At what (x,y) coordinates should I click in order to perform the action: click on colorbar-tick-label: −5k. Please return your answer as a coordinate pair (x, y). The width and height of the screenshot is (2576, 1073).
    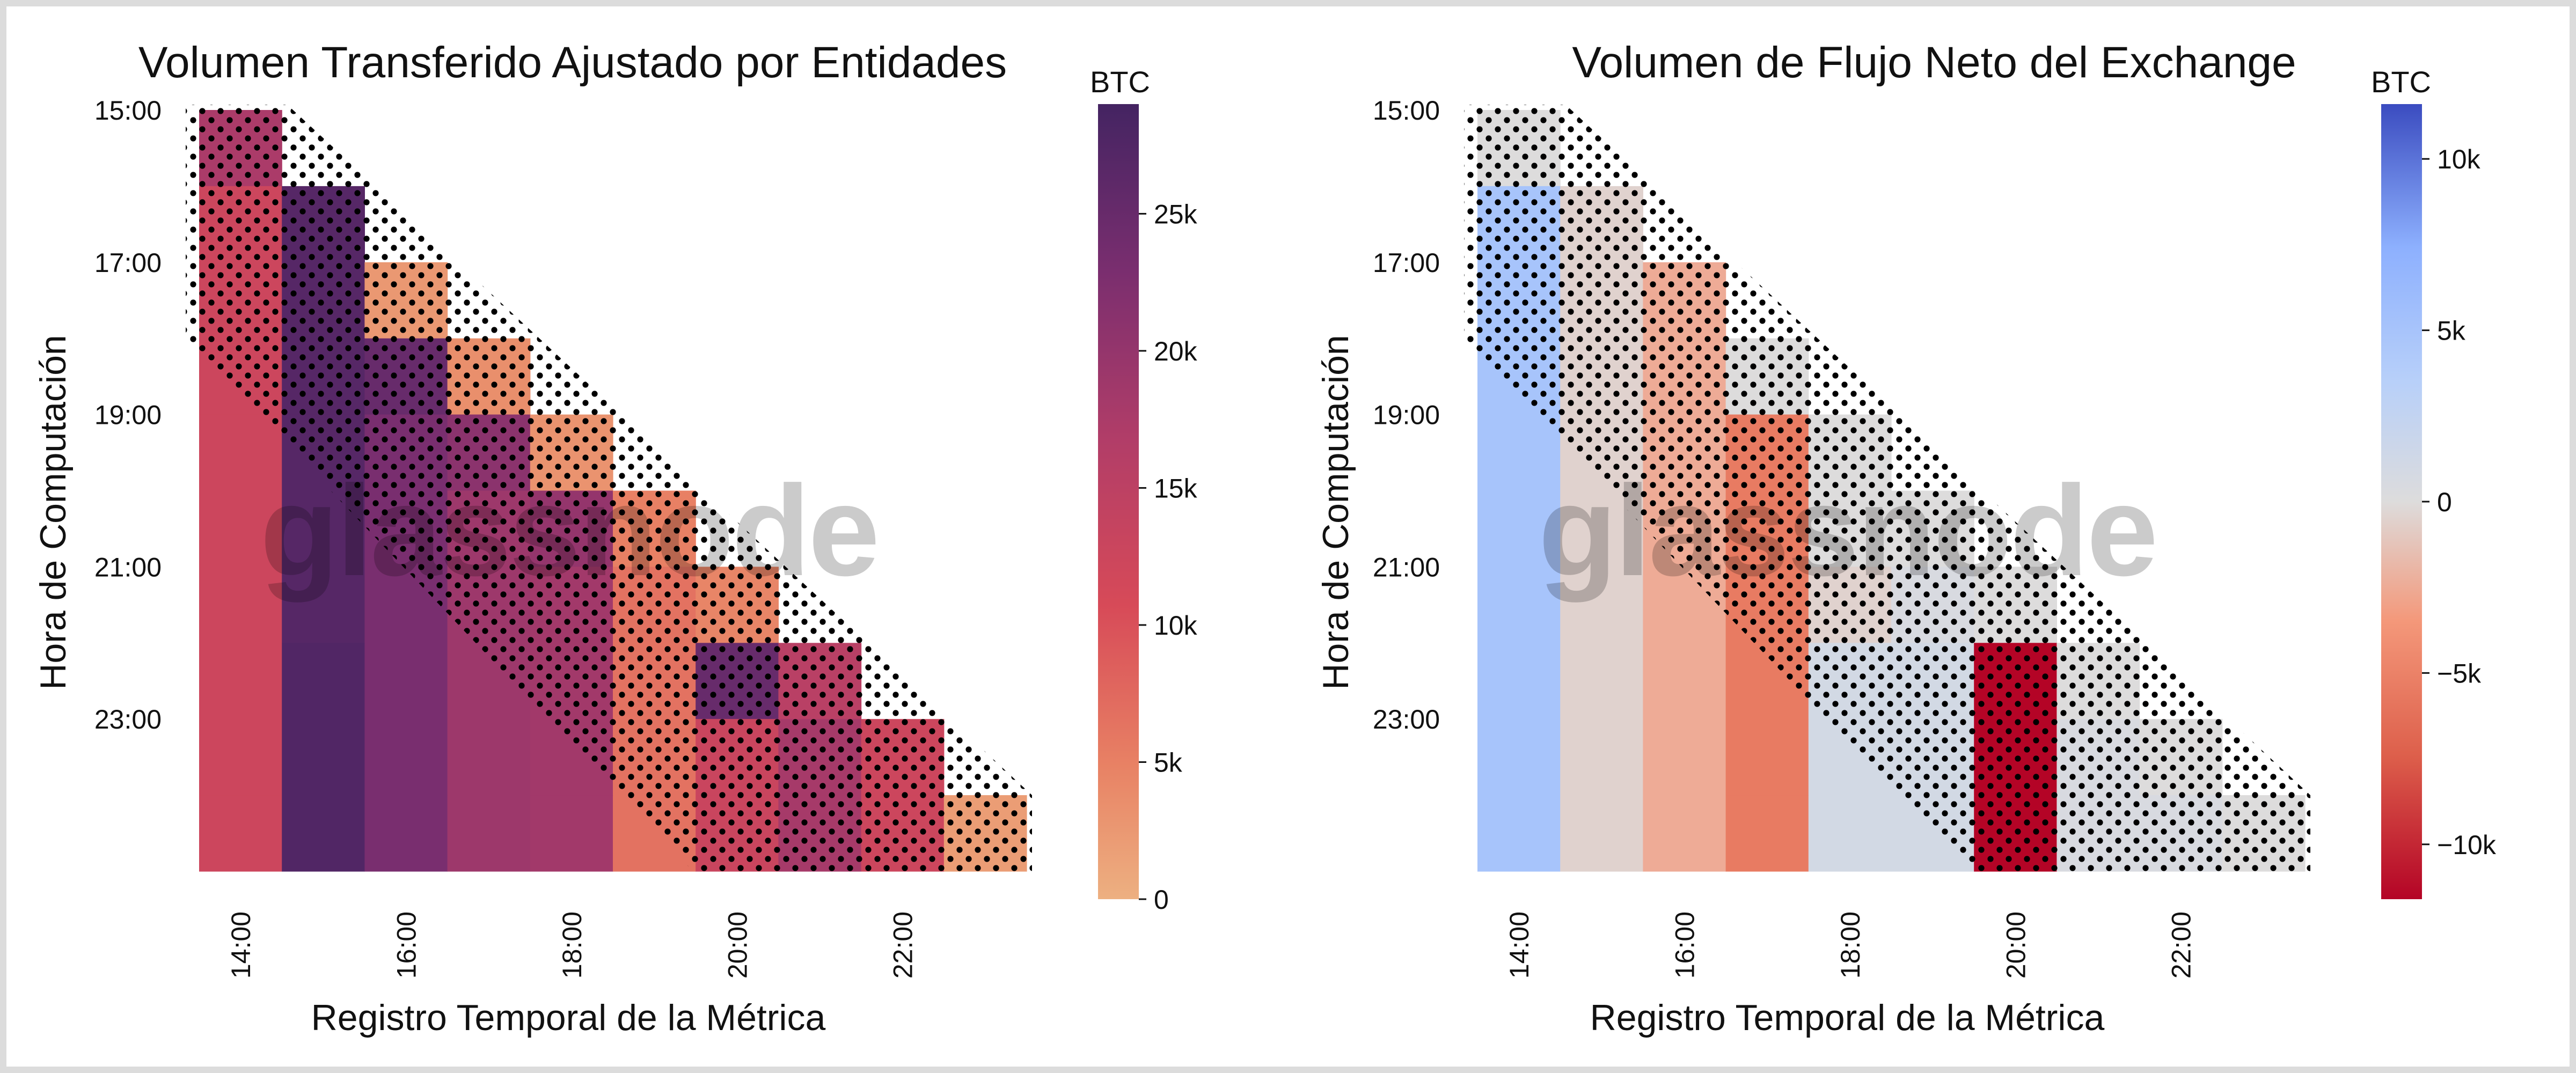
    Looking at the image, I should click on (2459, 673).